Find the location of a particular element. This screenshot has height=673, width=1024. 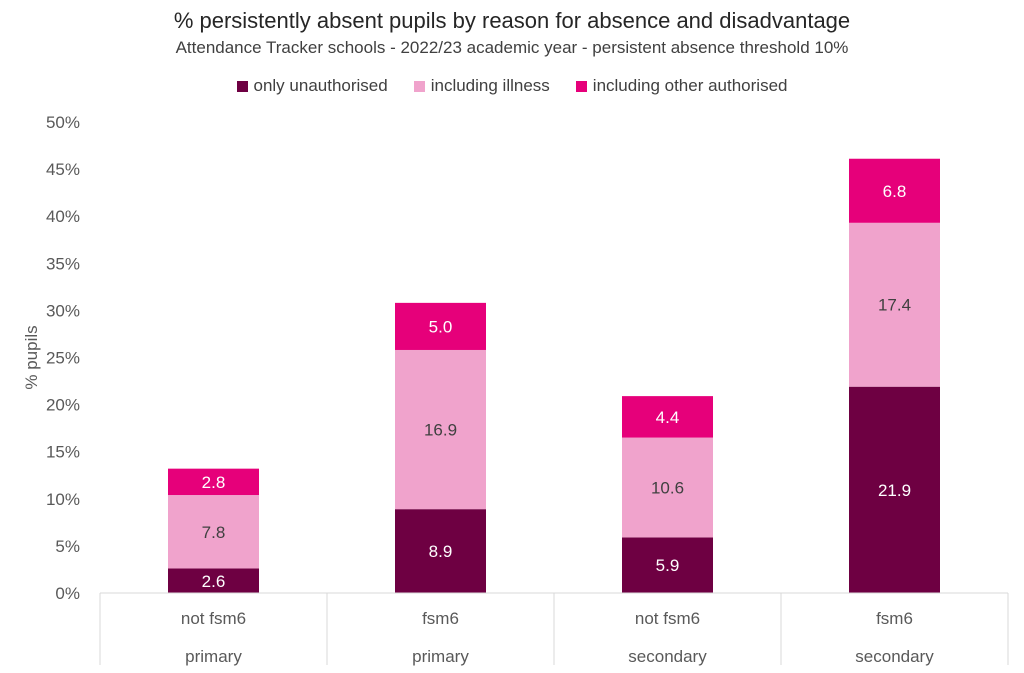

data-label: 5.0 is located at coordinates (441, 326).